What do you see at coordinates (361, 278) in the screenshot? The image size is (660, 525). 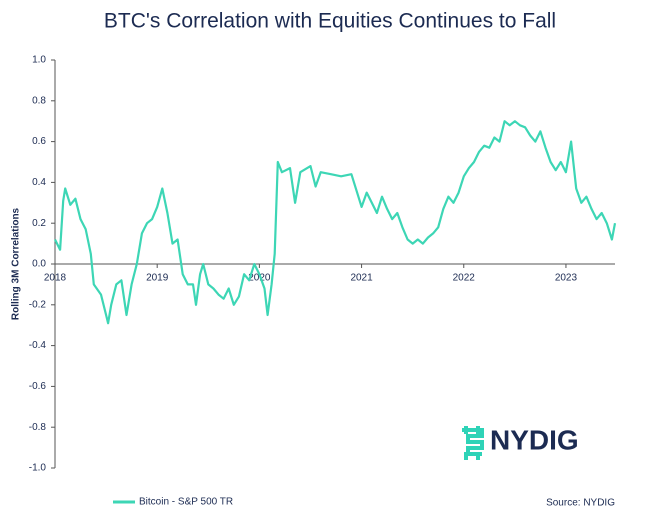 I see `x-tick-label: 2021` at bounding box center [361, 278].